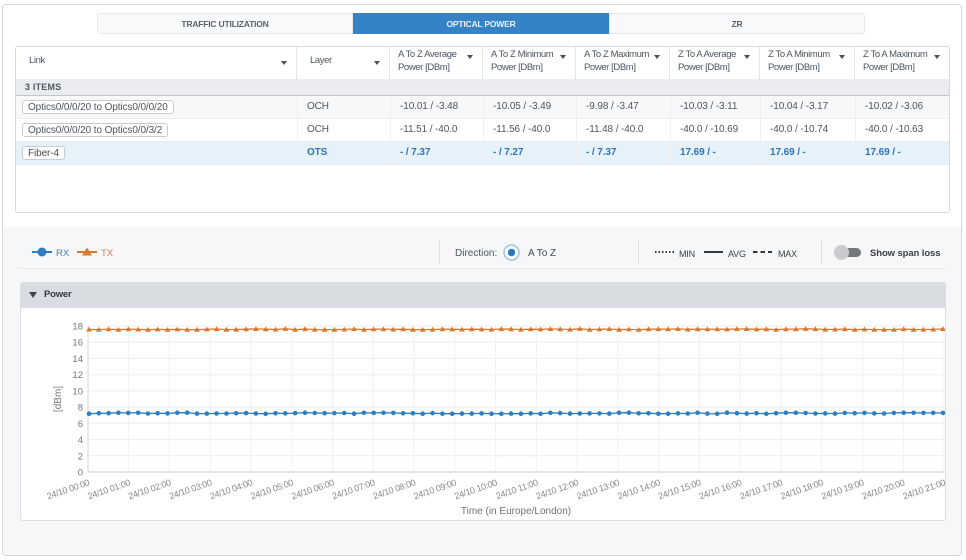 The width and height of the screenshot is (966, 560). I want to click on svg-text: 24/10 07:00, so click(353, 489).